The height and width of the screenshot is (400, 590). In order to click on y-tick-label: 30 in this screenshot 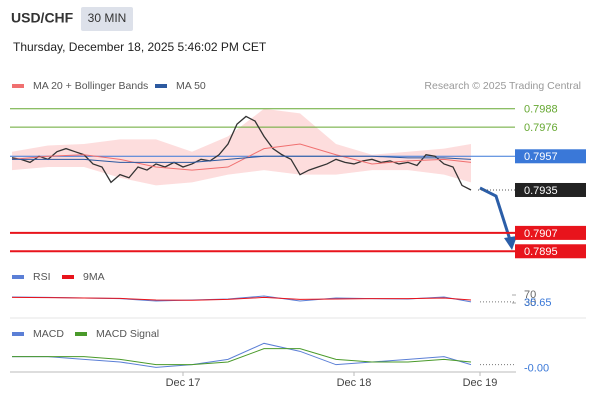, I will do `click(530, 303)`.